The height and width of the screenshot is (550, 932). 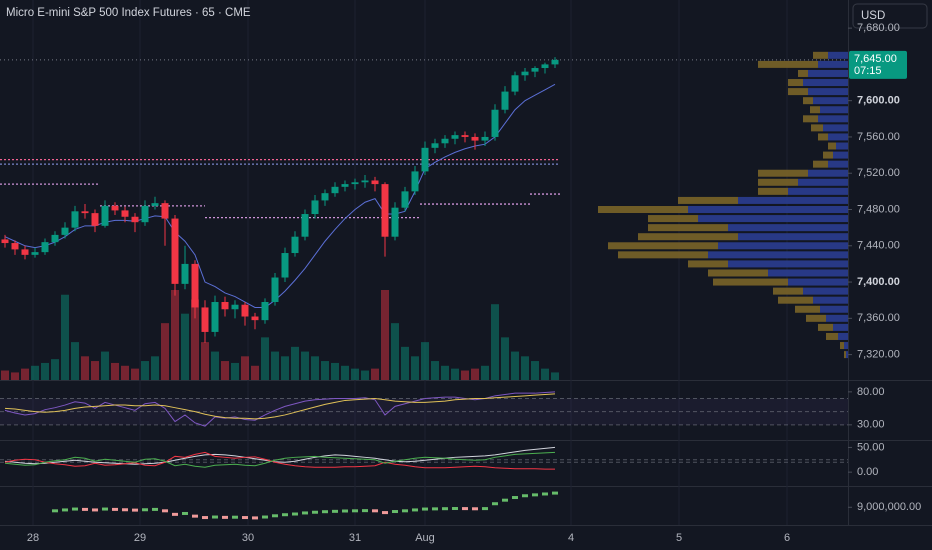 I want to click on y-tick-label: 9,000,000.00, so click(x=889, y=507).